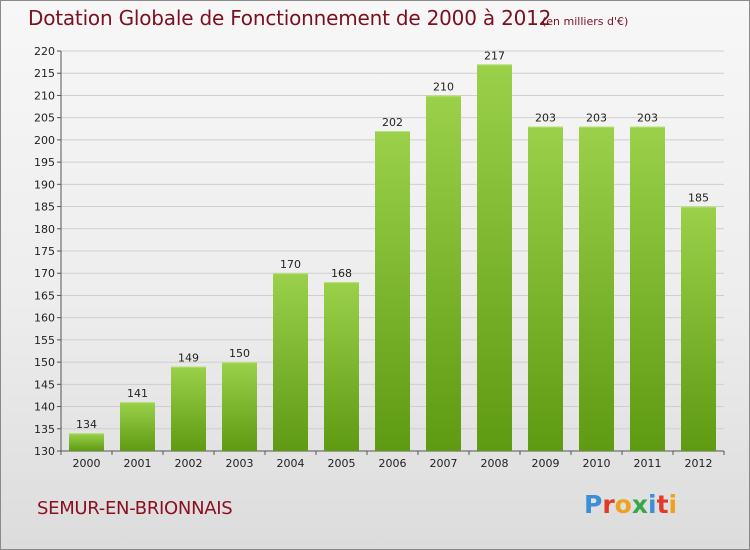 This screenshot has height=550, width=750. Describe the element at coordinates (623, 504) in the screenshot. I see `logo-letter: o` at that location.